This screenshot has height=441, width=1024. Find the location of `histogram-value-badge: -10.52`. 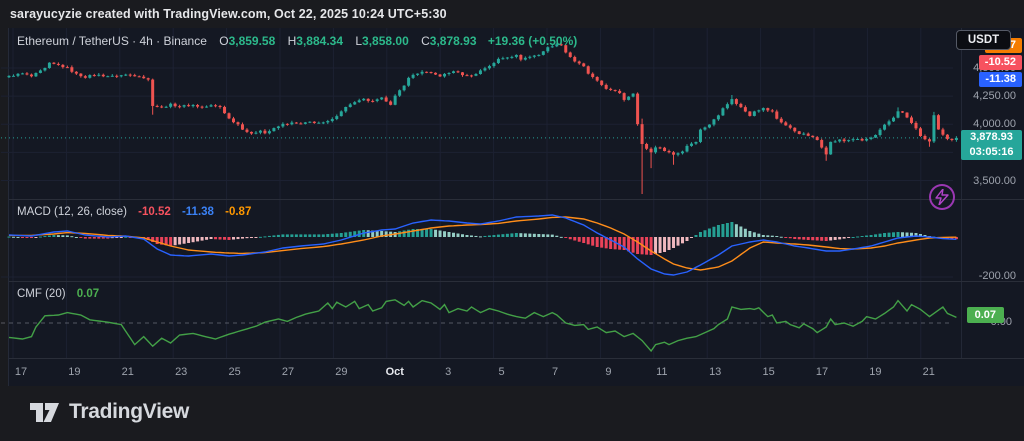

histogram-value-badge: -10.52 is located at coordinates (1000, 62).